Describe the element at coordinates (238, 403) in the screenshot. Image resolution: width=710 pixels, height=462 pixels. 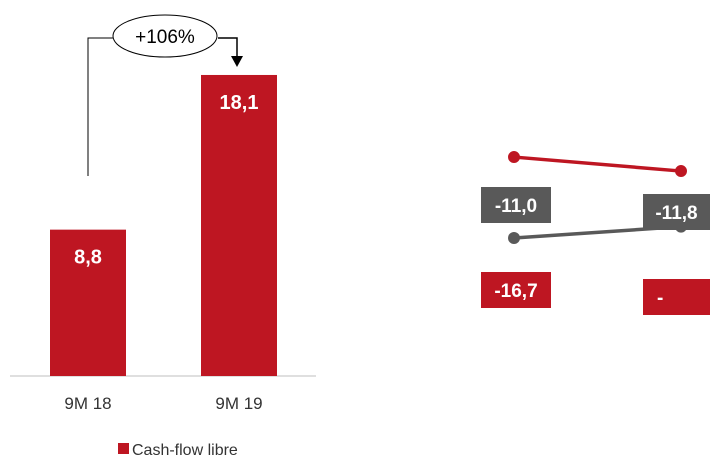
I see `category-label: 9M 19` at that location.